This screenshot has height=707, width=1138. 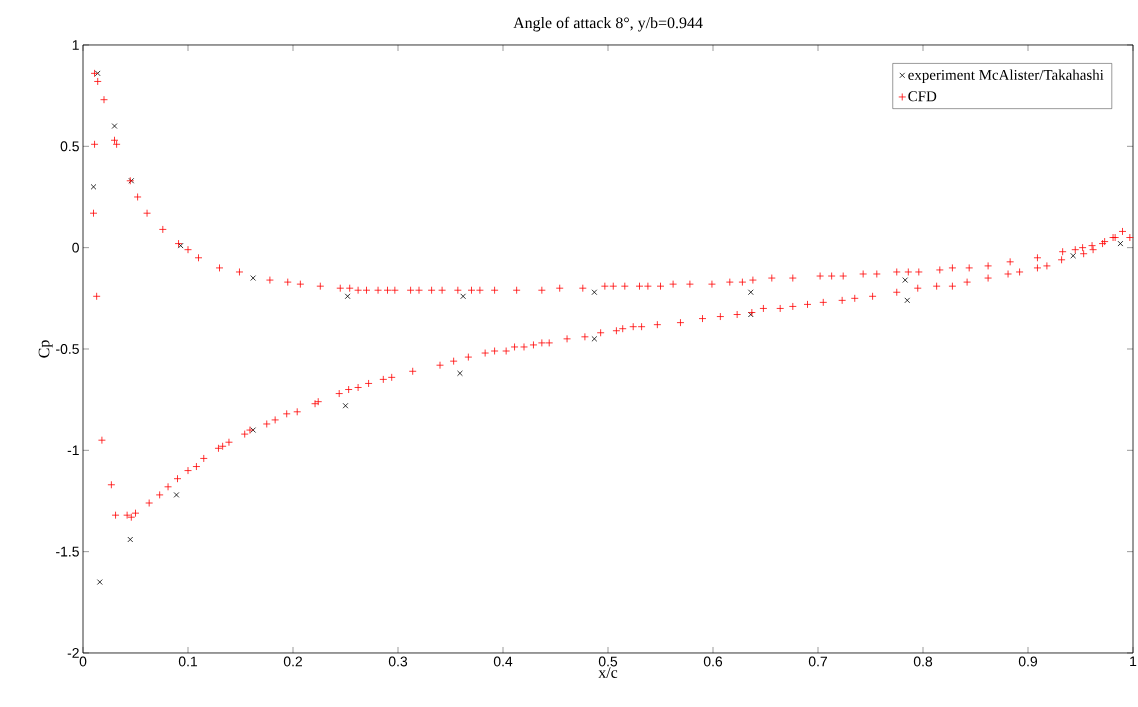 I want to click on x-tick-label: 0.1, so click(x=188, y=661).